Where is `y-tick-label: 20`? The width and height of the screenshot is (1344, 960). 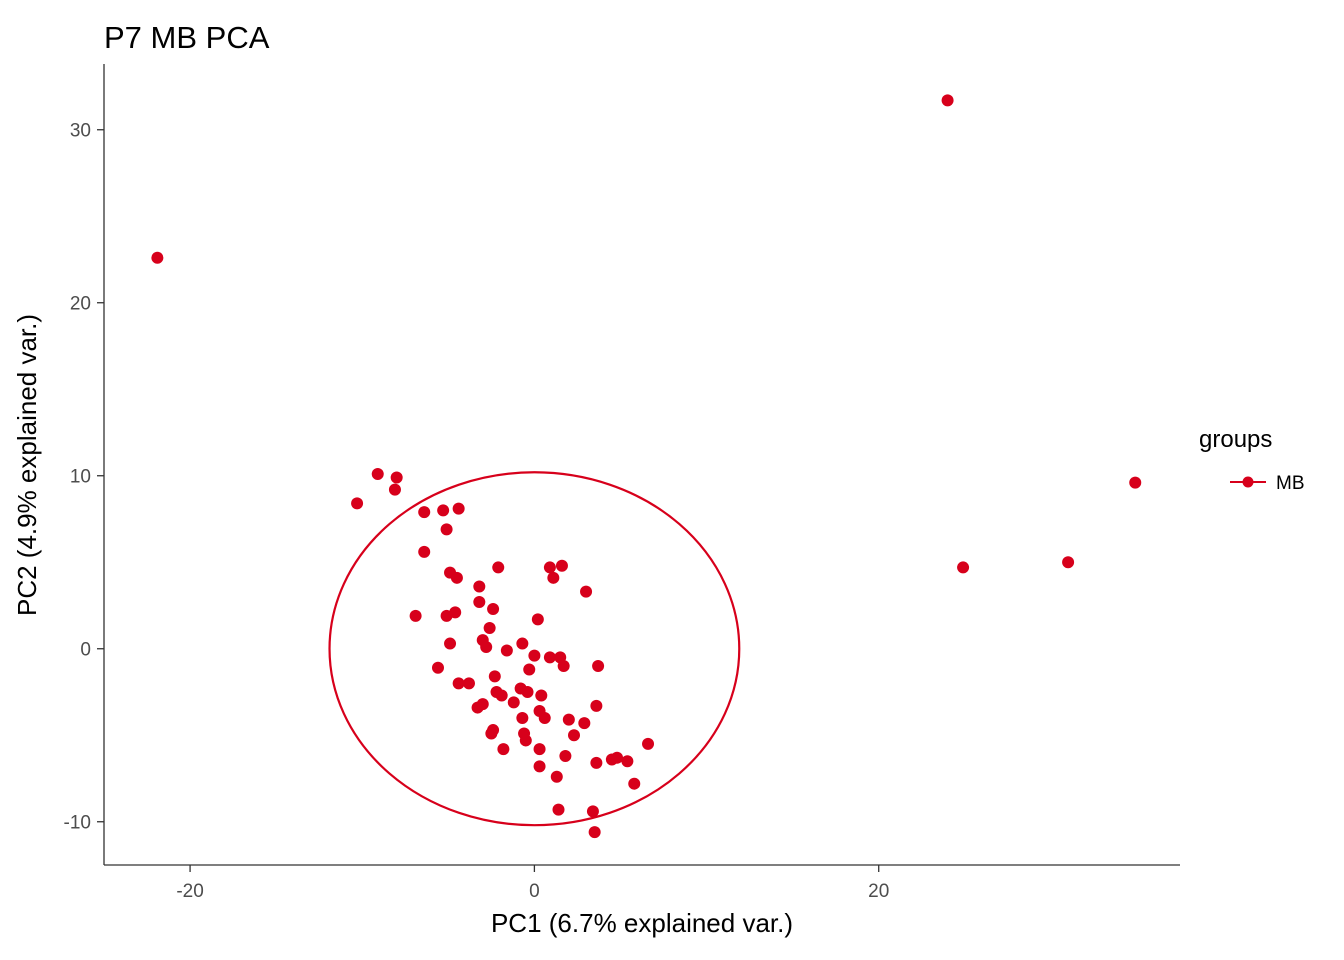 y-tick-label: 20 is located at coordinates (80, 304).